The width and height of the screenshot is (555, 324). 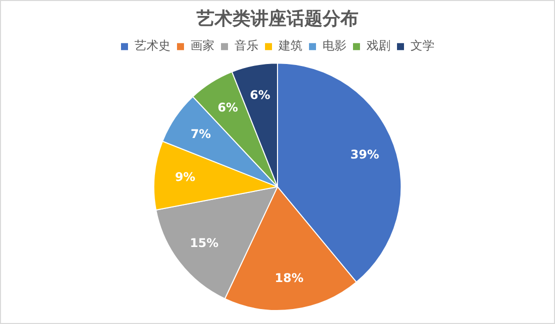 What do you see at coordinates (365, 155) in the screenshot?
I see `data-label: 39%` at bounding box center [365, 155].